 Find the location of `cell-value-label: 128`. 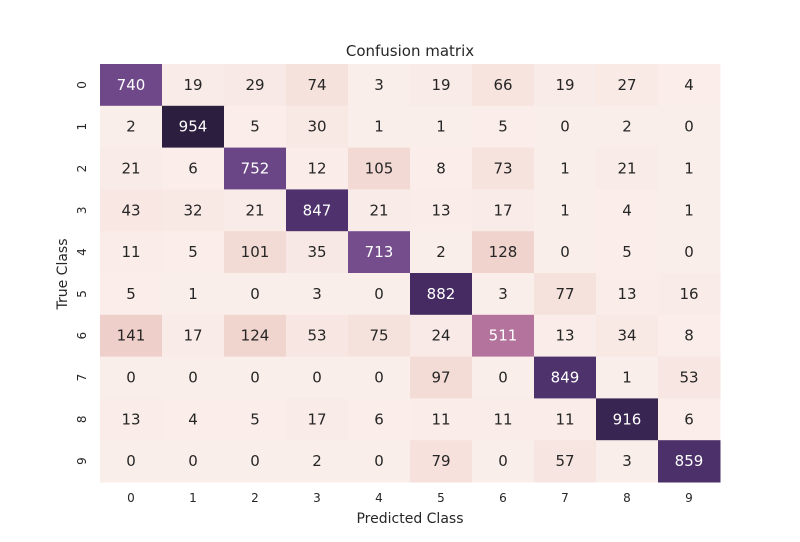

cell-value-label: 128 is located at coordinates (503, 252).